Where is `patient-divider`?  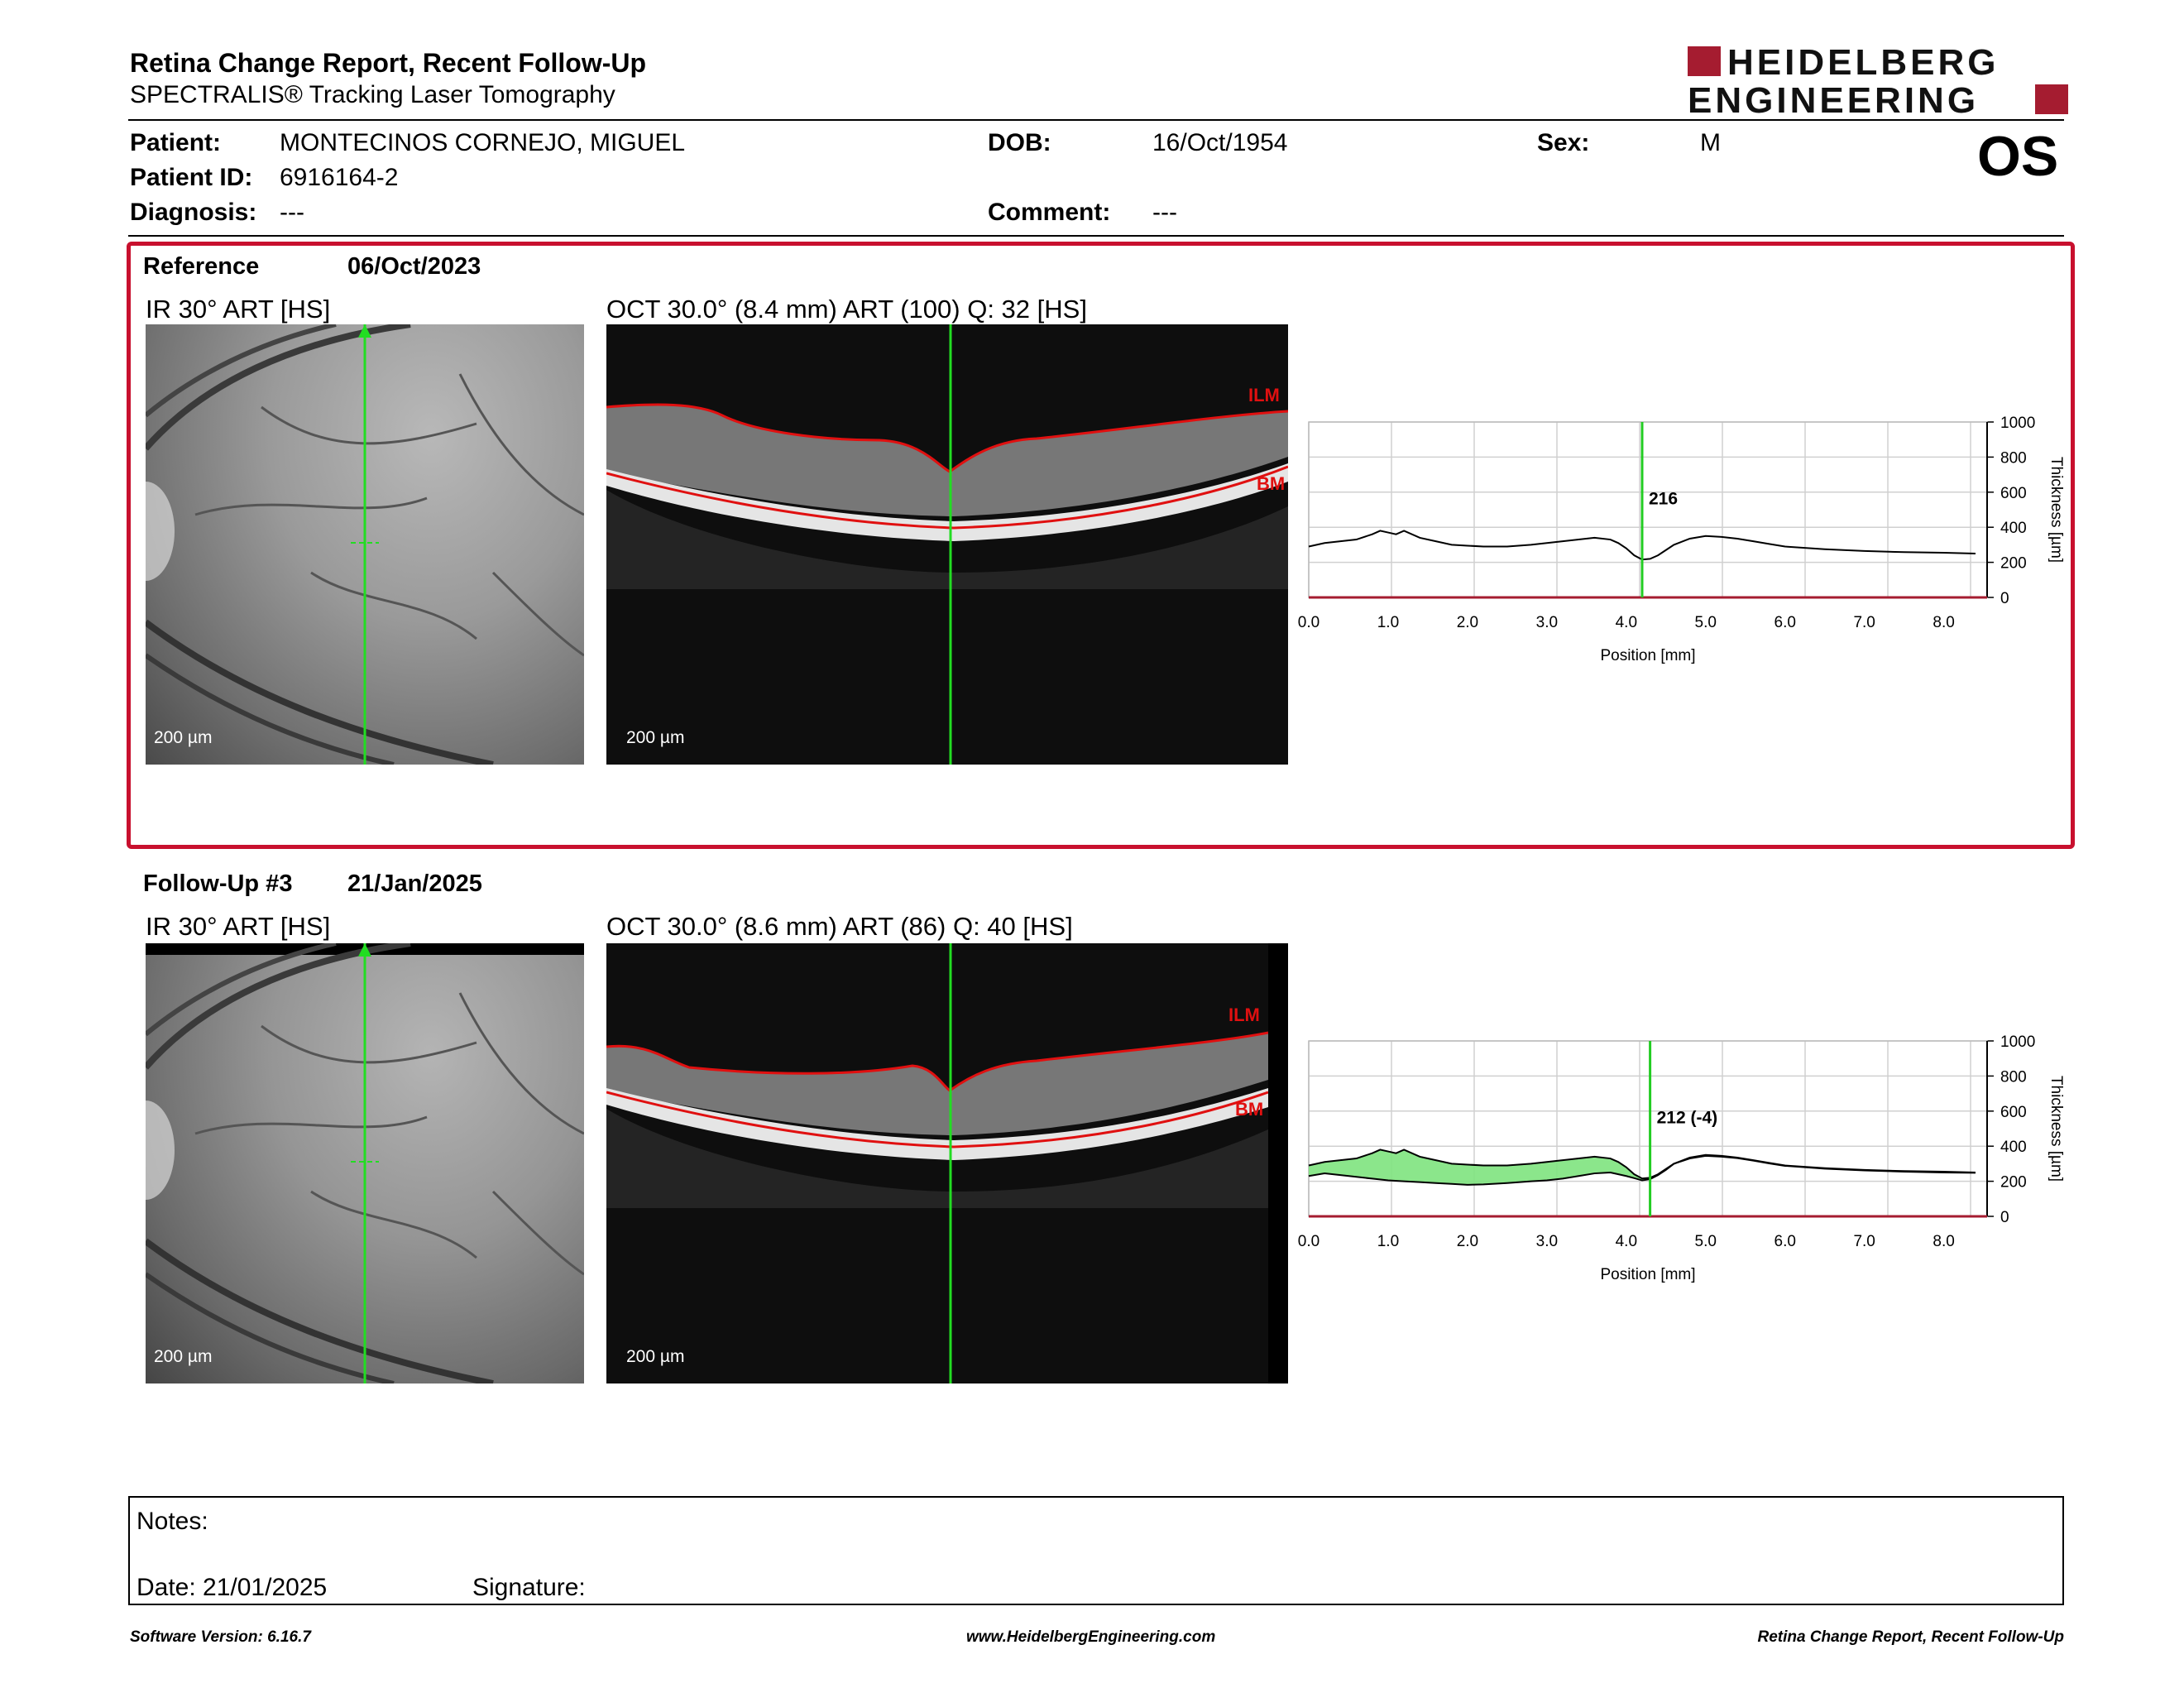 patient-divider is located at coordinates (1096, 236).